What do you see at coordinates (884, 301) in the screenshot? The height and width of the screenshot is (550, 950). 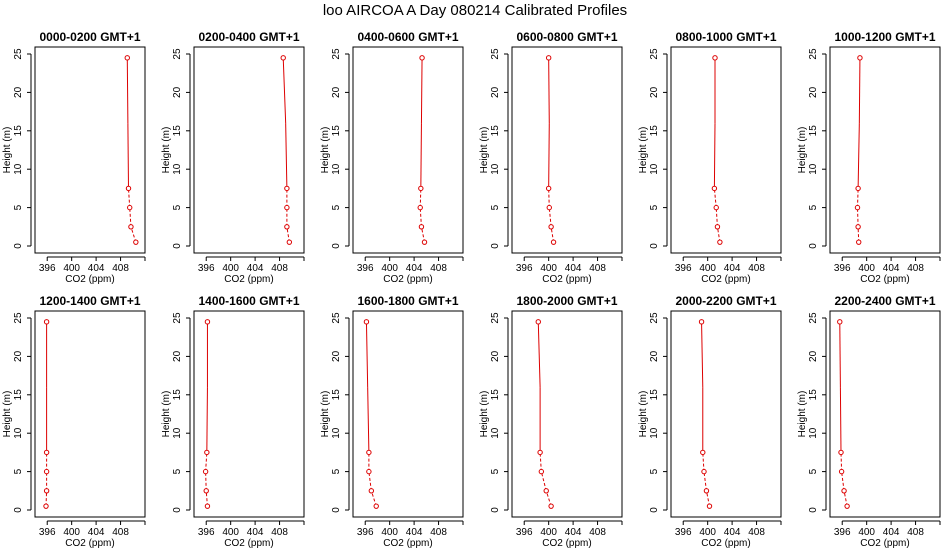 I see `panel-title: 2200-2400 GMT+1` at bounding box center [884, 301].